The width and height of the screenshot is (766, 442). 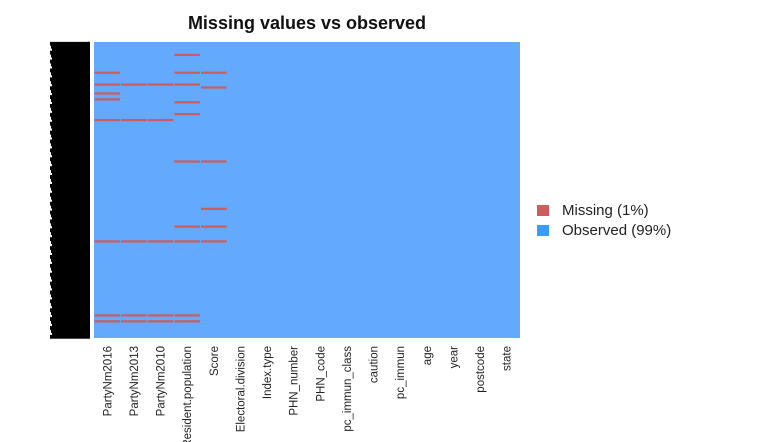 What do you see at coordinates (348, 389) in the screenshot?
I see `x-tick-label: pc_immun_class` at bounding box center [348, 389].